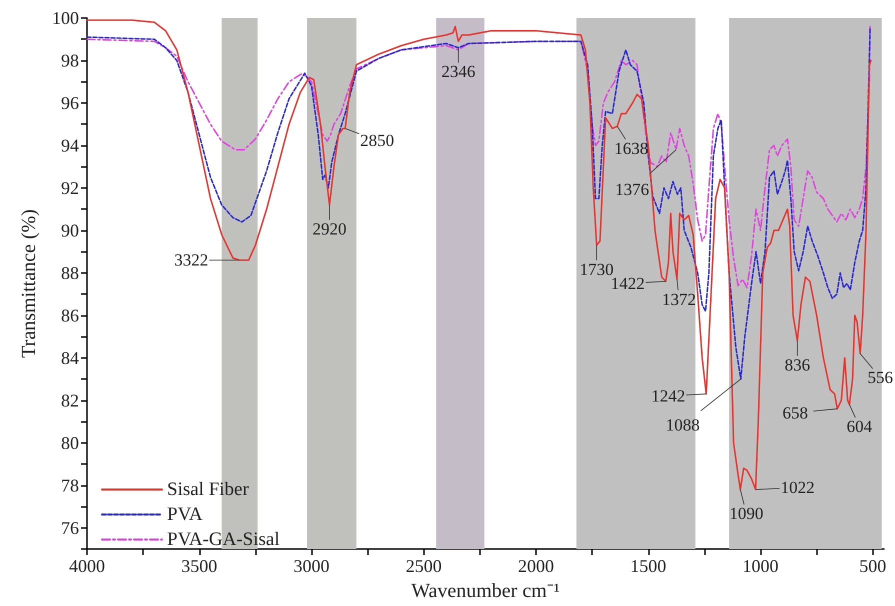  What do you see at coordinates (668, 396) in the screenshot?
I see `annotation: 1242` at bounding box center [668, 396].